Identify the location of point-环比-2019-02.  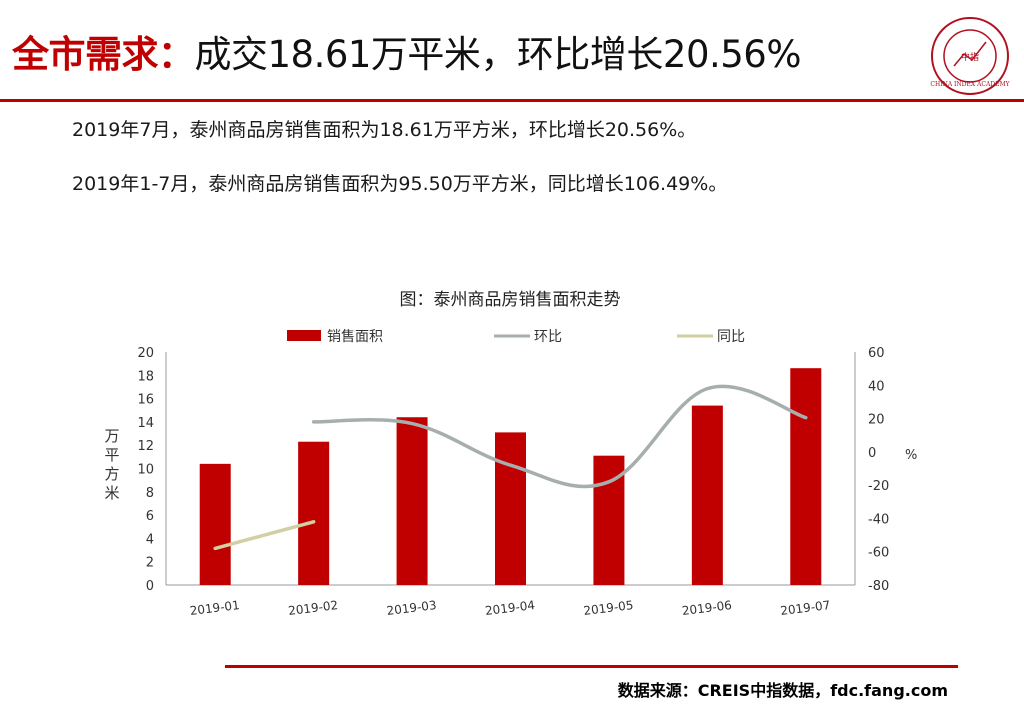
(314, 422).